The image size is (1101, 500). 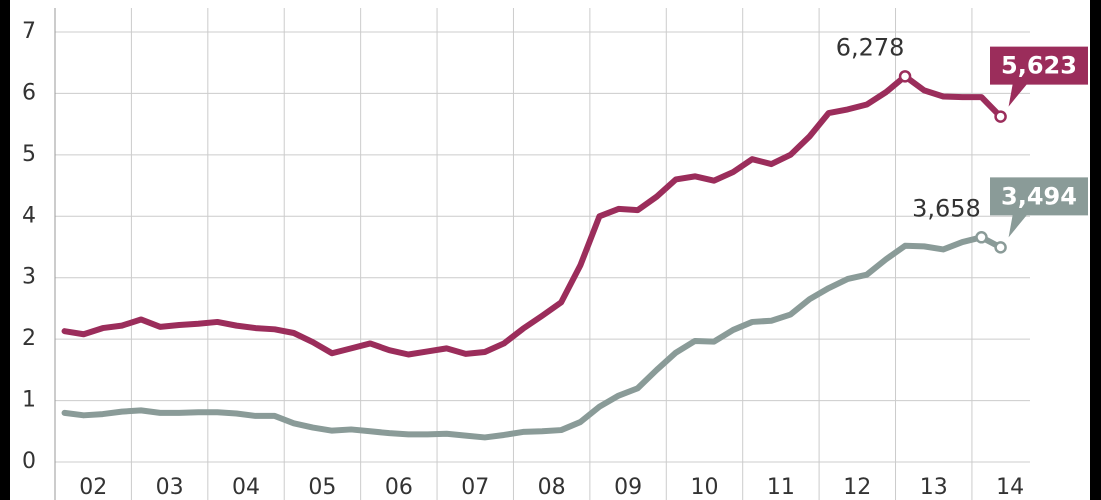 I want to click on y-tick-label: 4, so click(x=29, y=215).